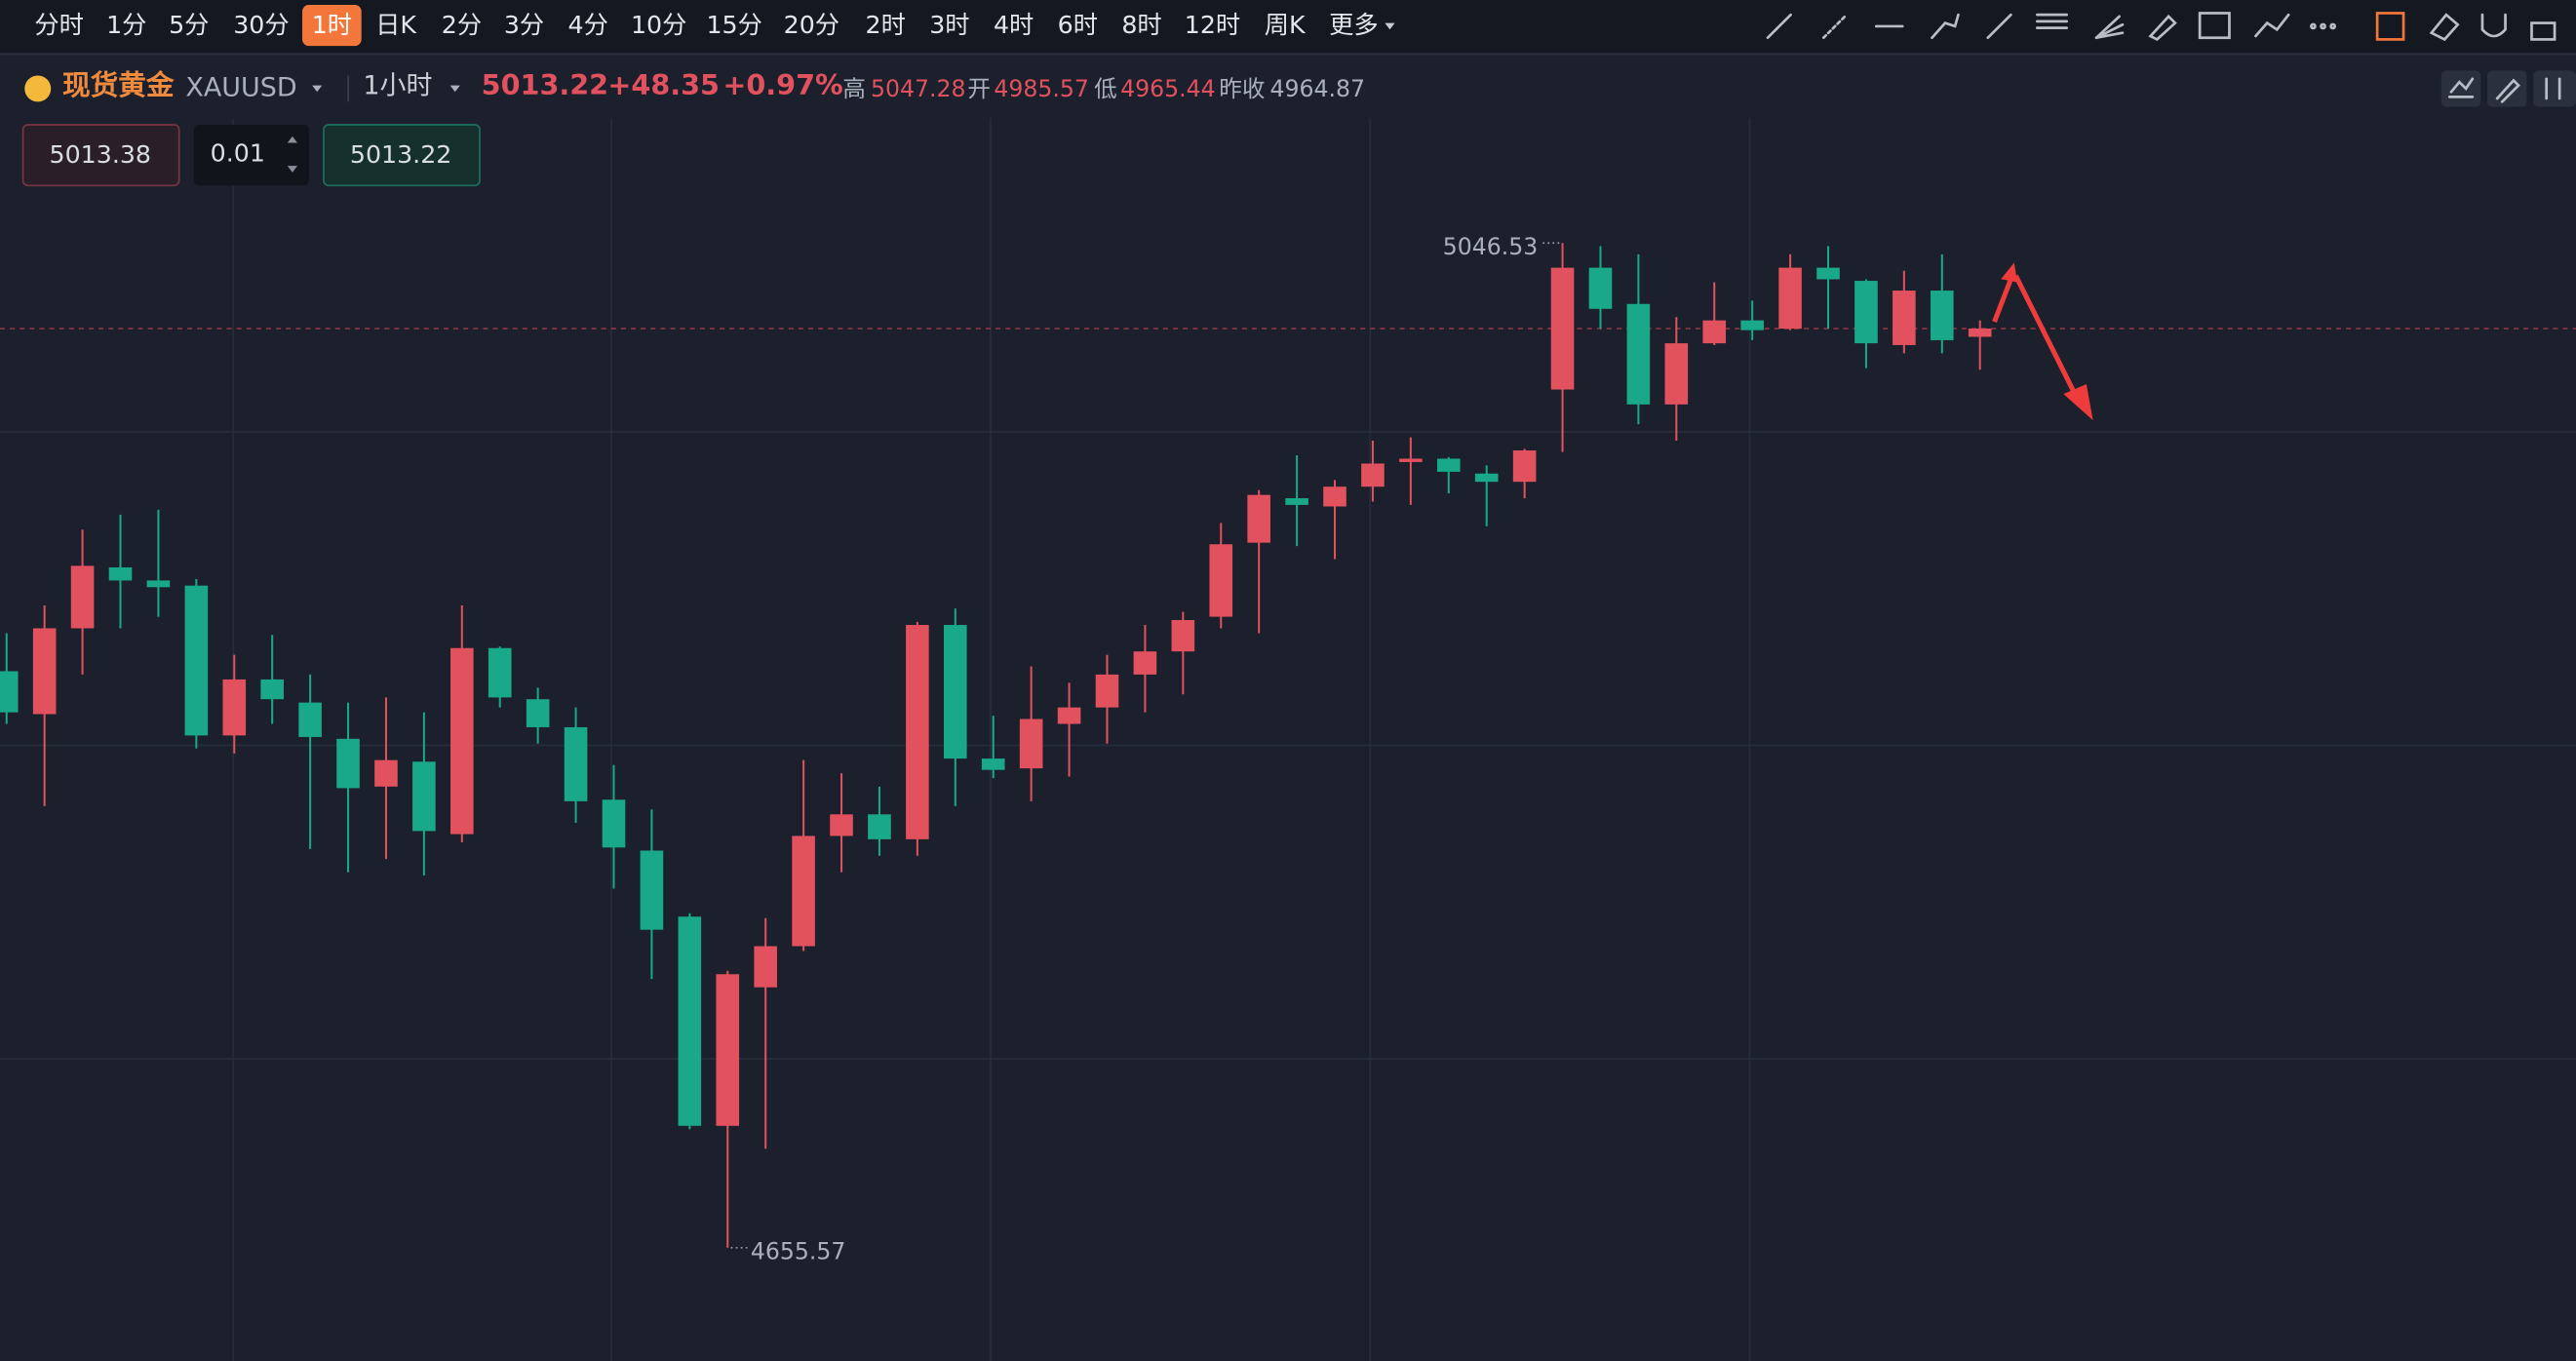  Describe the element at coordinates (1078, 25) in the screenshot. I see `interval-tab: 6时` at that location.